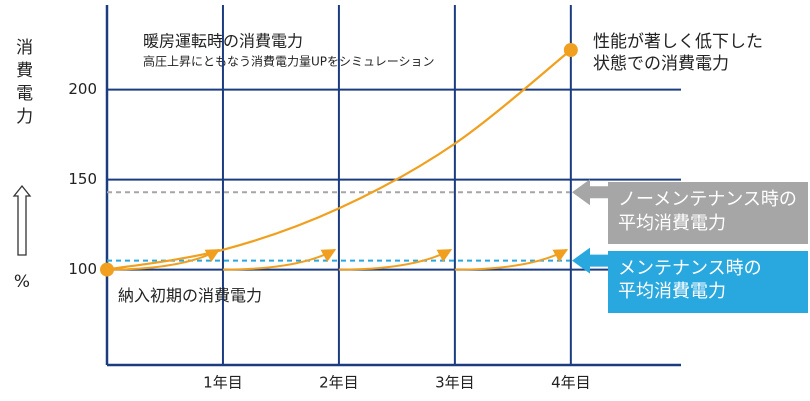 The height and width of the screenshot is (401, 810). Describe the element at coordinates (82, 179) in the screenshot. I see `y-tick-label: 150` at that location.